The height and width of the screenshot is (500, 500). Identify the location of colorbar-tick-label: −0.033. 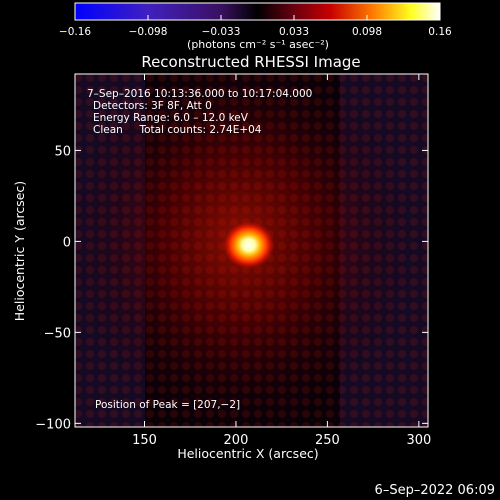
(221, 32).